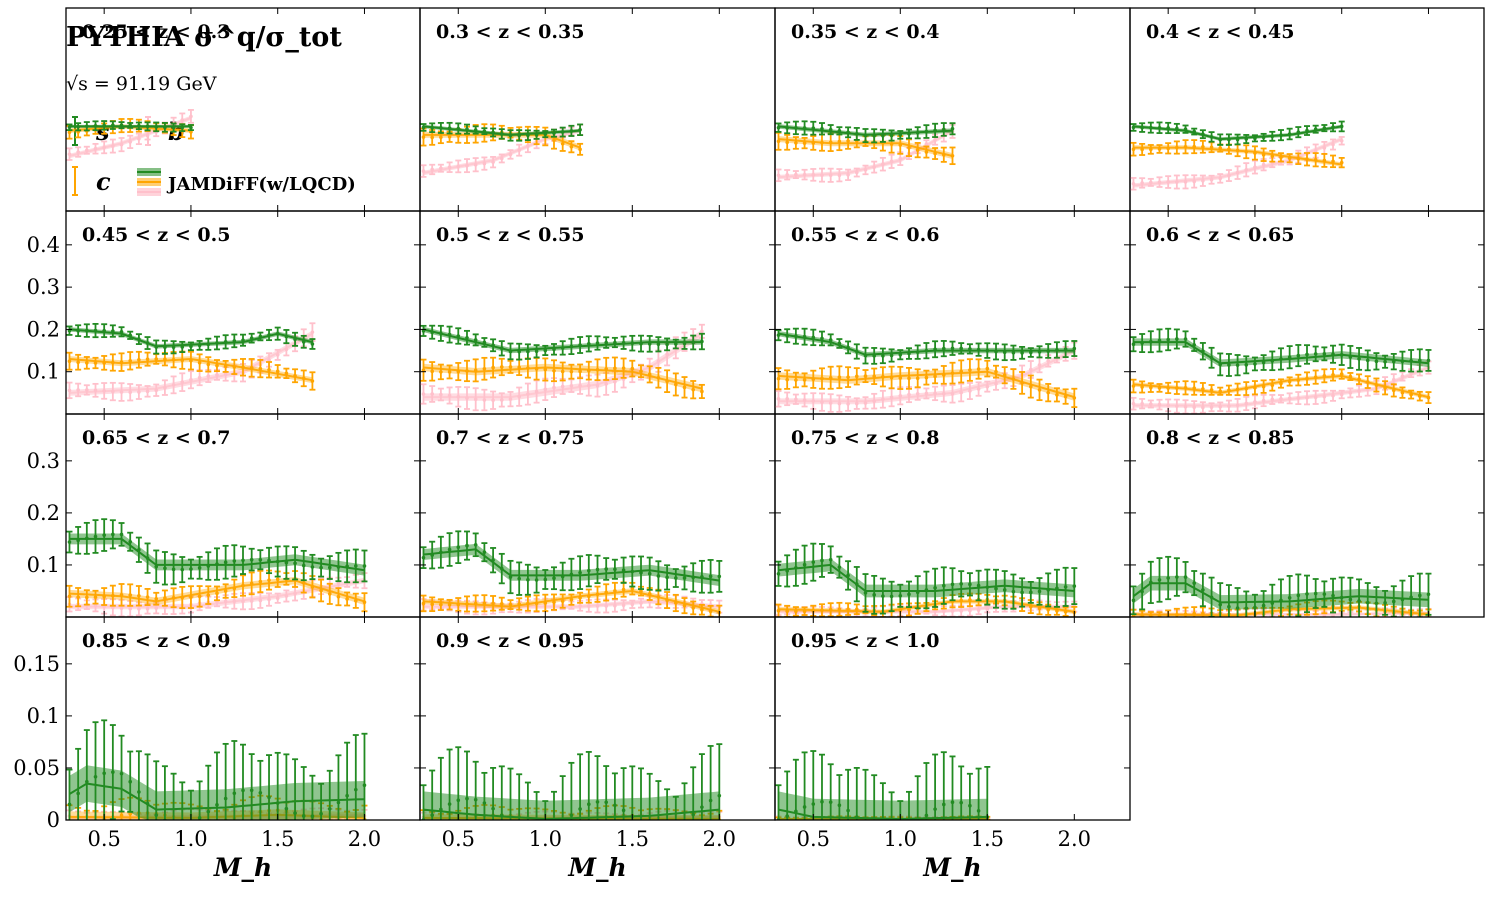 This screenshot has height=897, width=1495. What do you see at coordinates (130, 137) in the screenshot?
I see `band-b` at bounding box center [130, 137].